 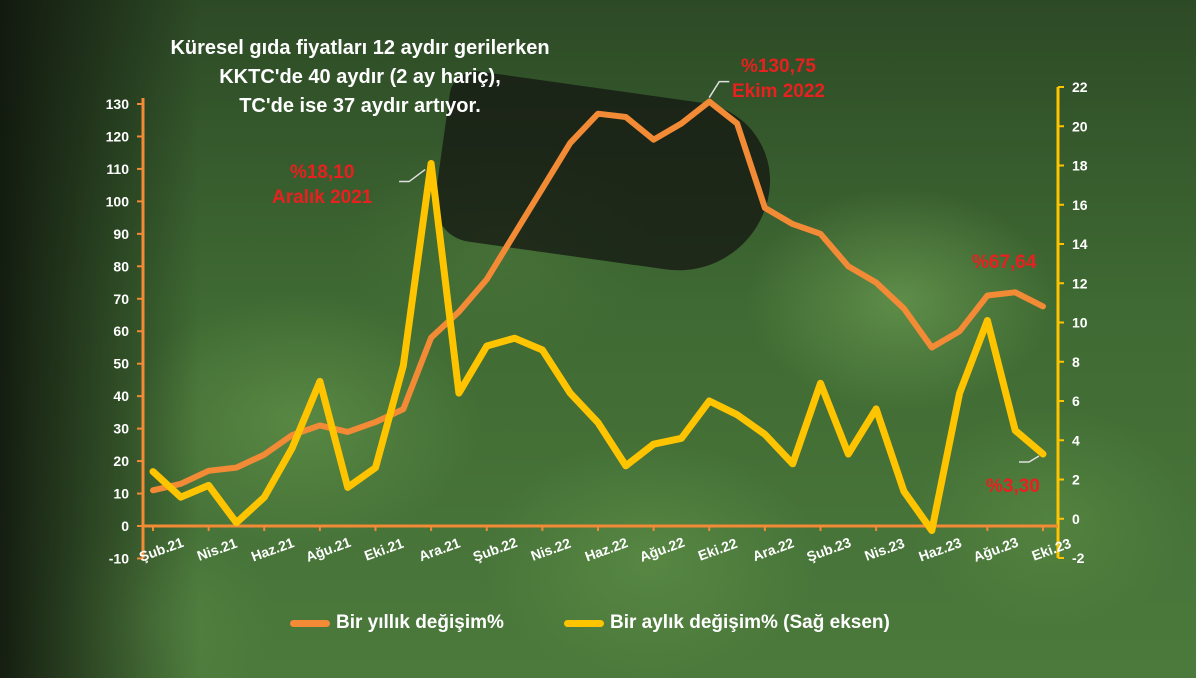 What do you see at coordinates (121, 299) in the screenshot?
I see `left-tick-label: 70` at bounding box center [121, 299].